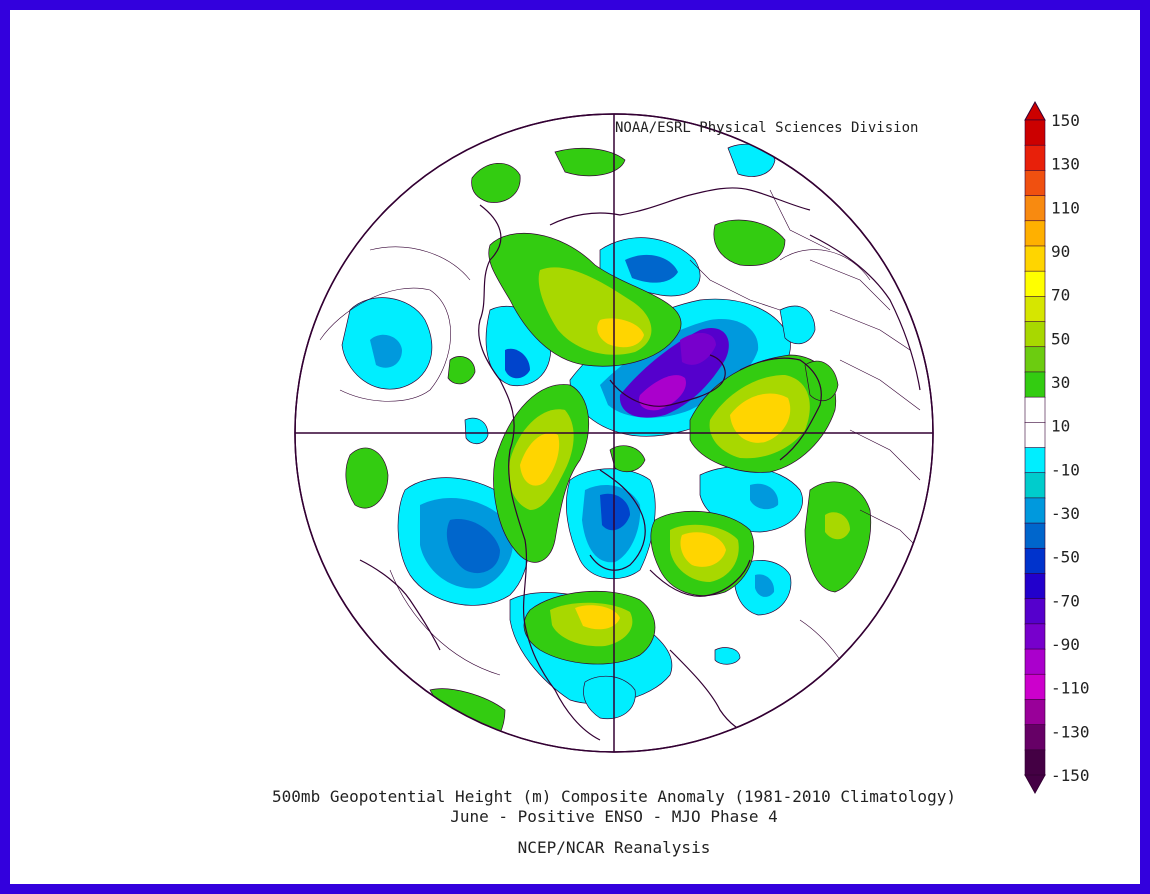 This screenshot has width=1150, height=894. I want to click on pos-anomaly-top-left, so click(496, 182).